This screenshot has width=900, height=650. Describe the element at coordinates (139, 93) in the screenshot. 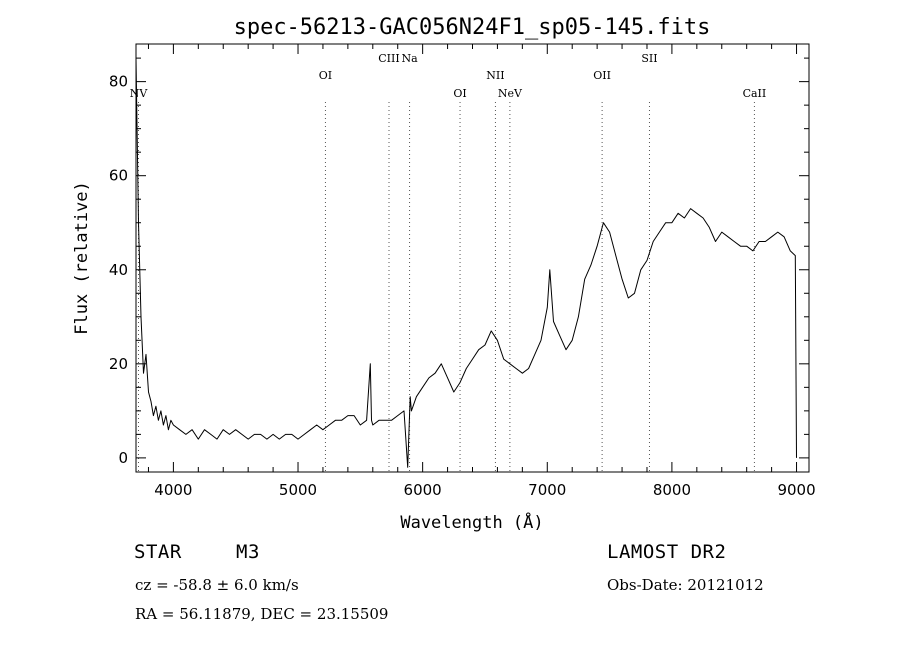

I see `emission-line-label: NV` at that location.